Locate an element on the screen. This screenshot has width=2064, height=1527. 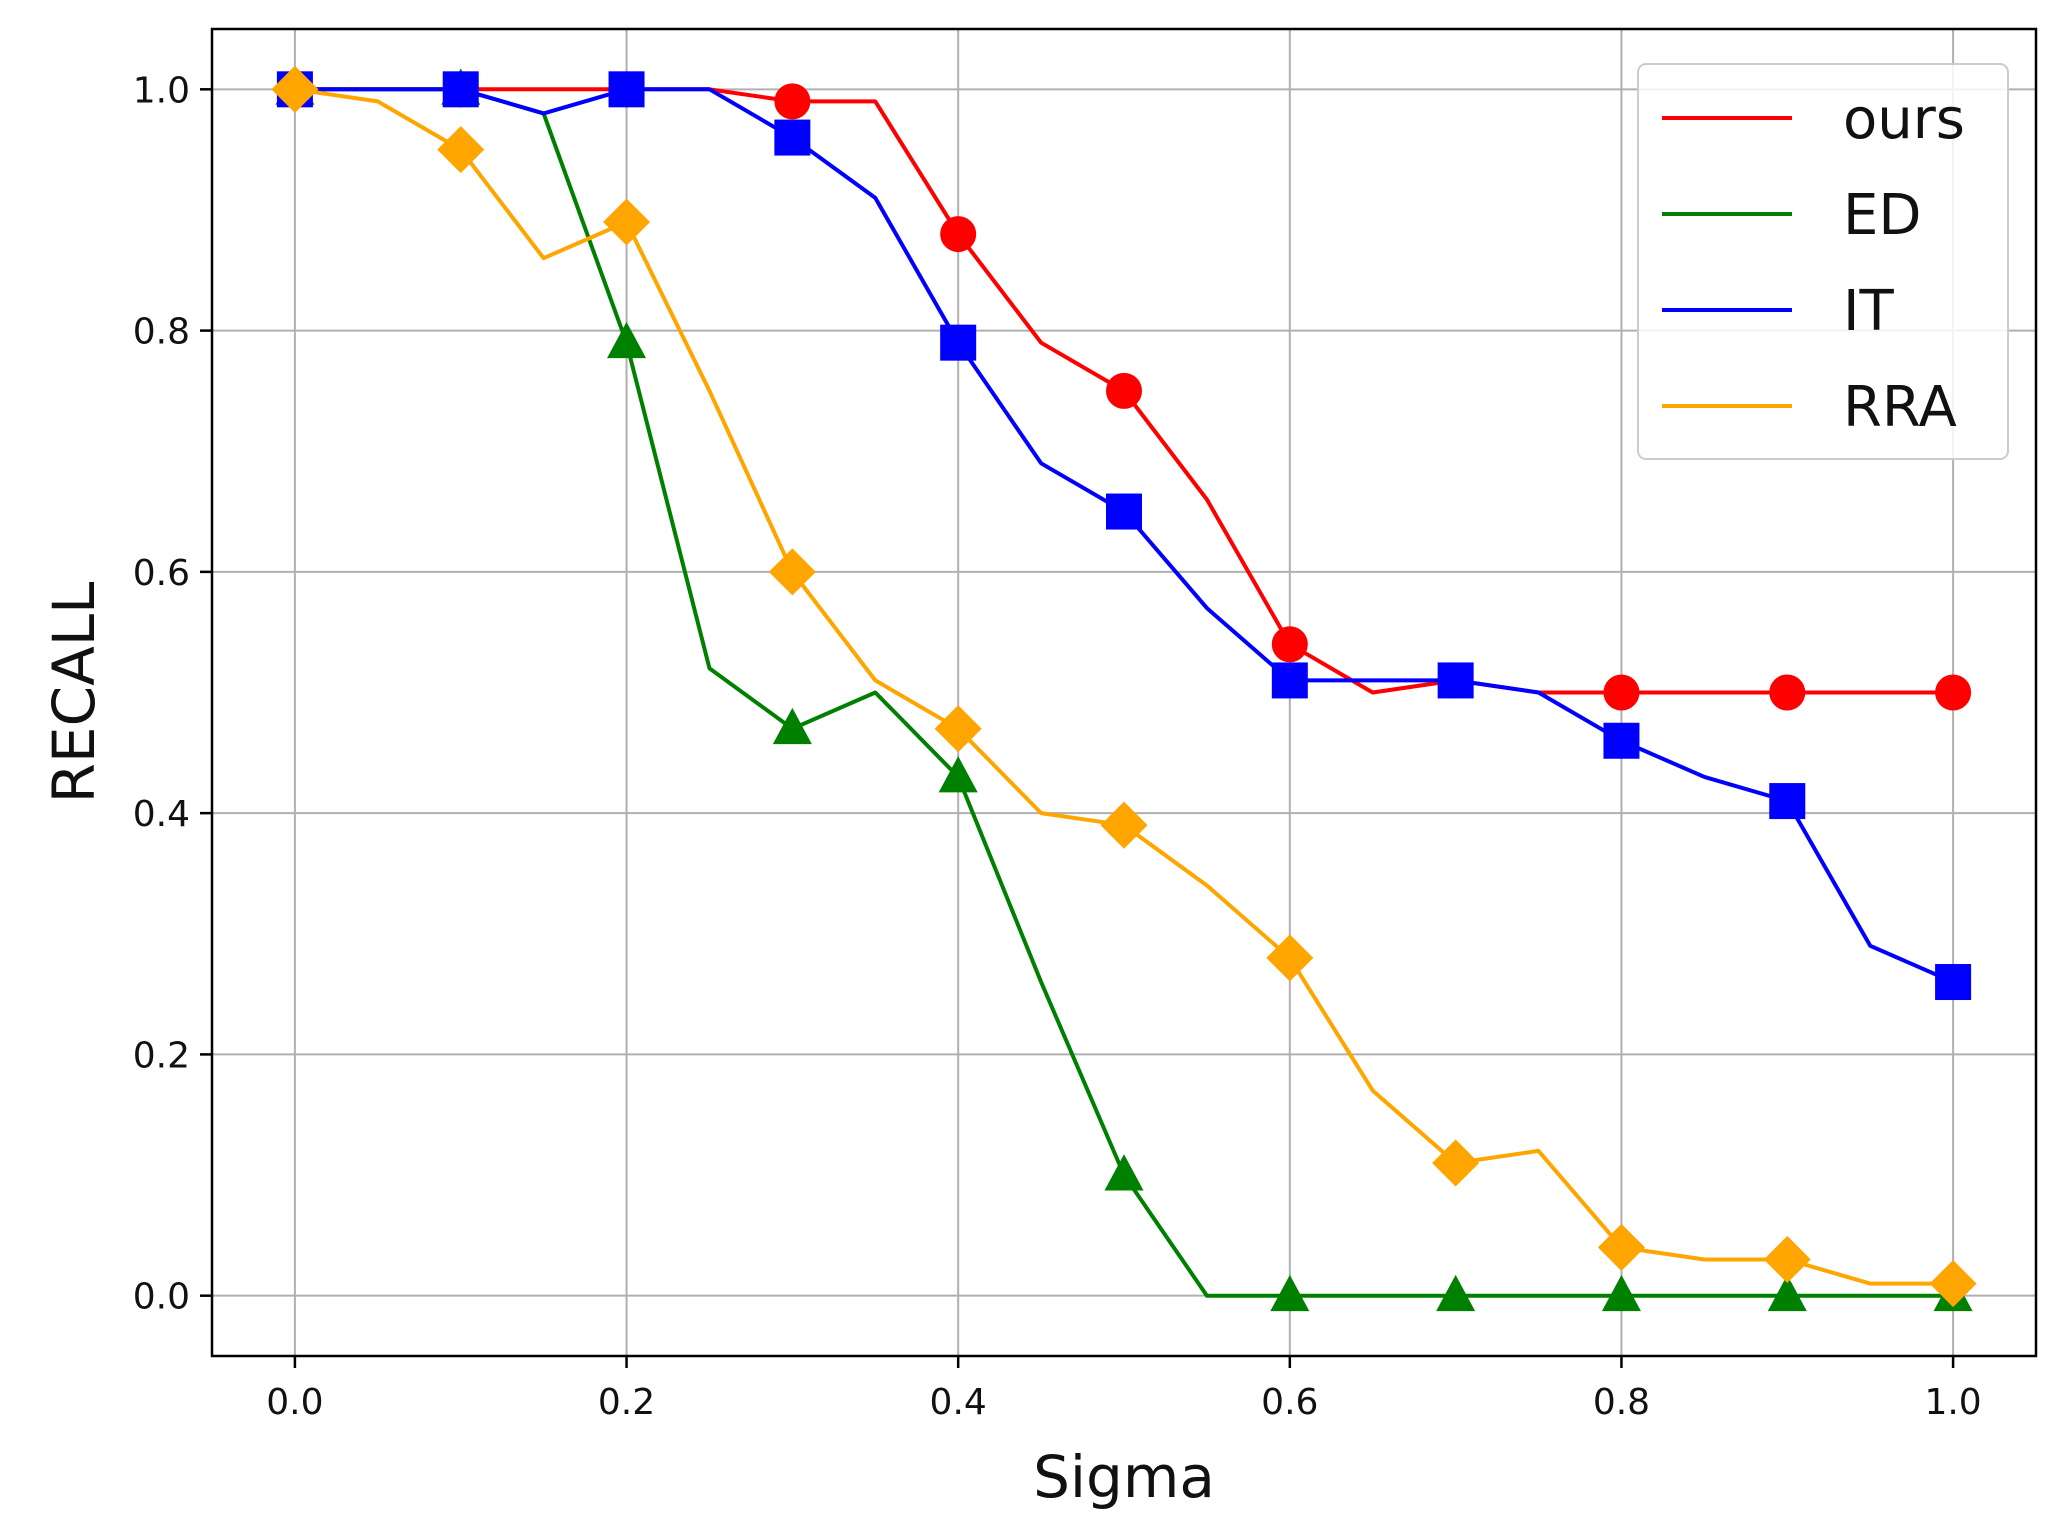
x-axis-ticks: 0.0 0.2 0.4 0.6 0.8 1.0 is located at coordinates (1124, 1389).